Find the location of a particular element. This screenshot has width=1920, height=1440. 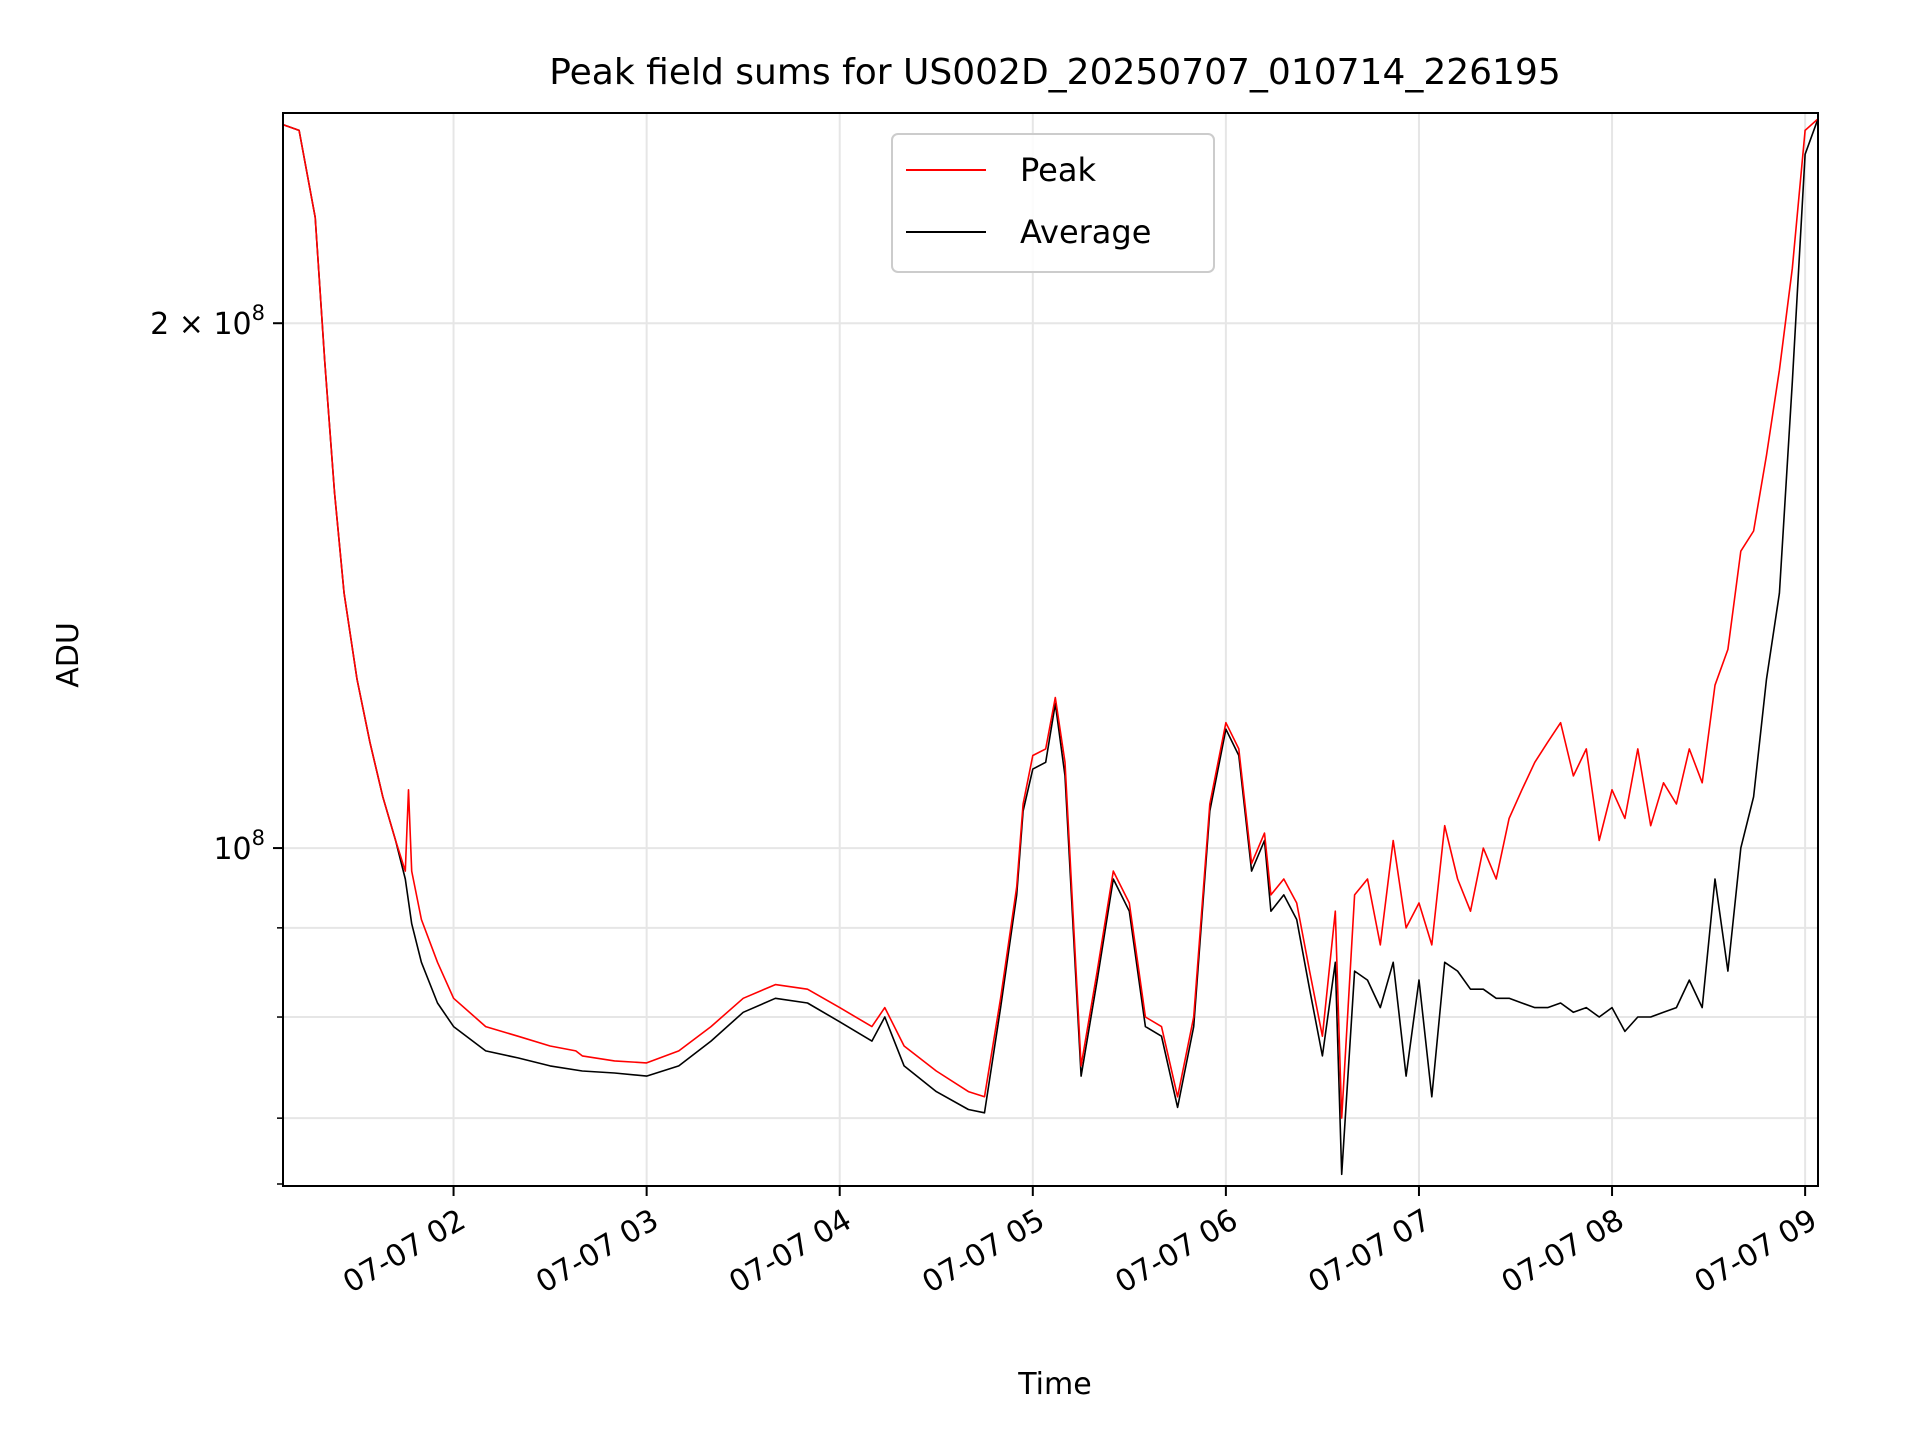

y-tick-label: 2 × 10⁸ is located at coordinates (207, 321).